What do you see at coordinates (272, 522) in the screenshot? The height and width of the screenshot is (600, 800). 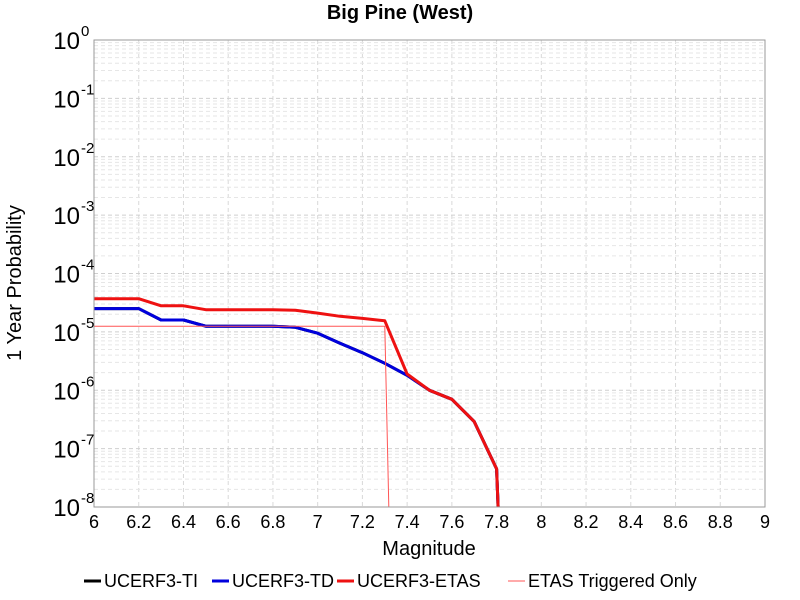 I see `x-tick-label: 6.8` at bounding box center [272, 522].